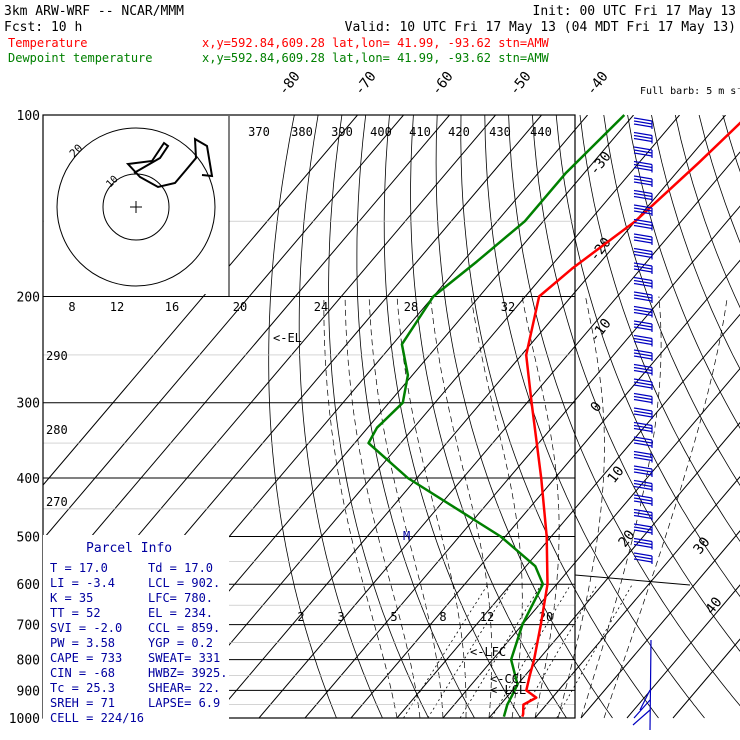 The width and height of the screenshot is (740, 740). I want to click on parcel-stat-left: SREH = 71, so click(82, 703).